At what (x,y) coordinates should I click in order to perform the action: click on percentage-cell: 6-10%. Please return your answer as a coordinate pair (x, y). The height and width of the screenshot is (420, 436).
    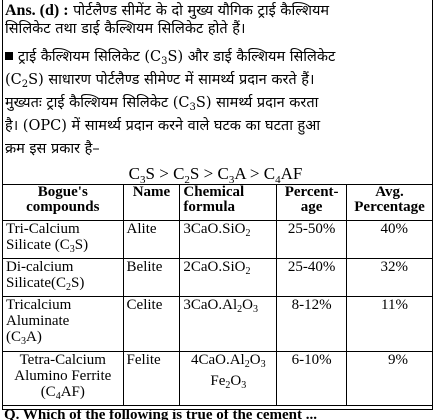
    Looking at the image, I should click on (312, 378).